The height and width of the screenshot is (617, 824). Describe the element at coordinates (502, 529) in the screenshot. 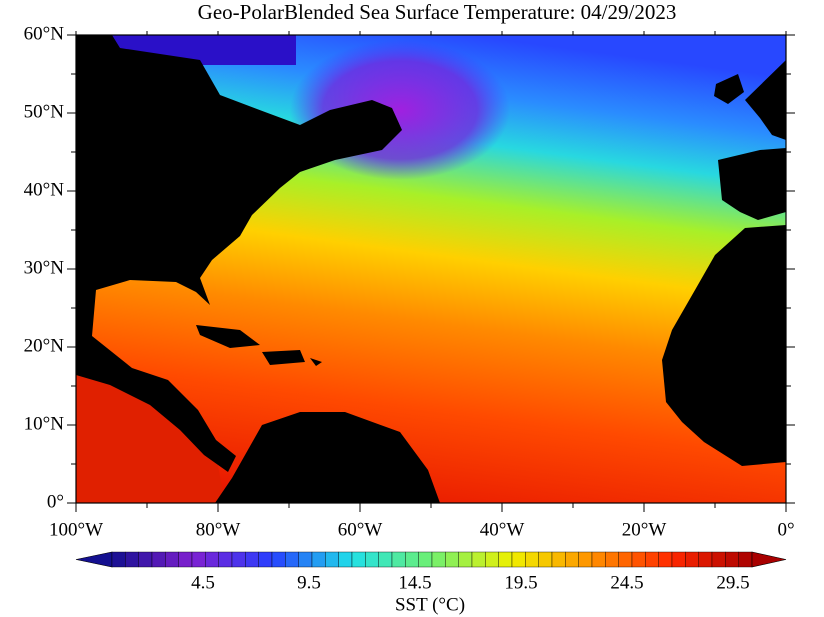

I see `lon-label: 40°W` at that location.